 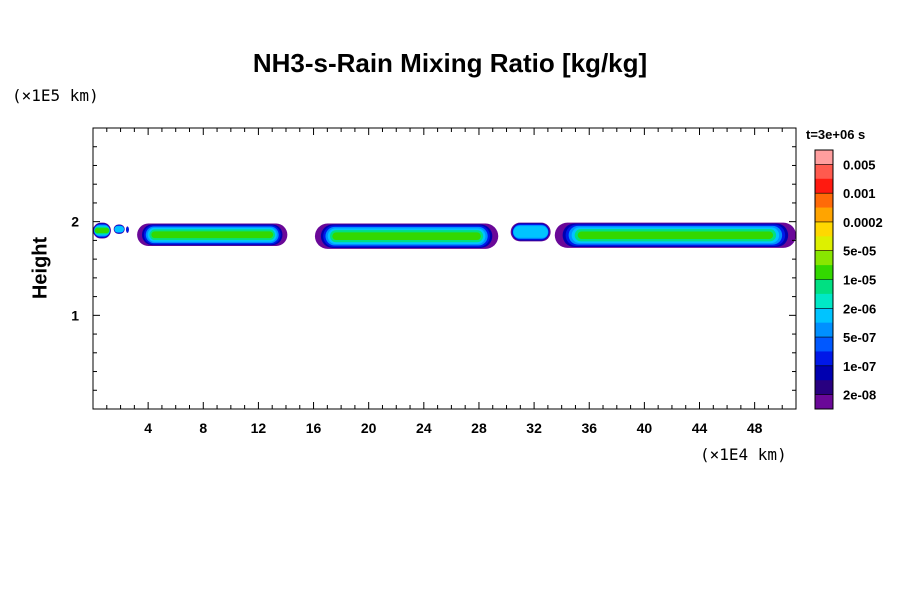 What do you see at coordinates (148, 428) in the screenshot?
I see `x-tick-label: 4` at bounding box center [148, 428].